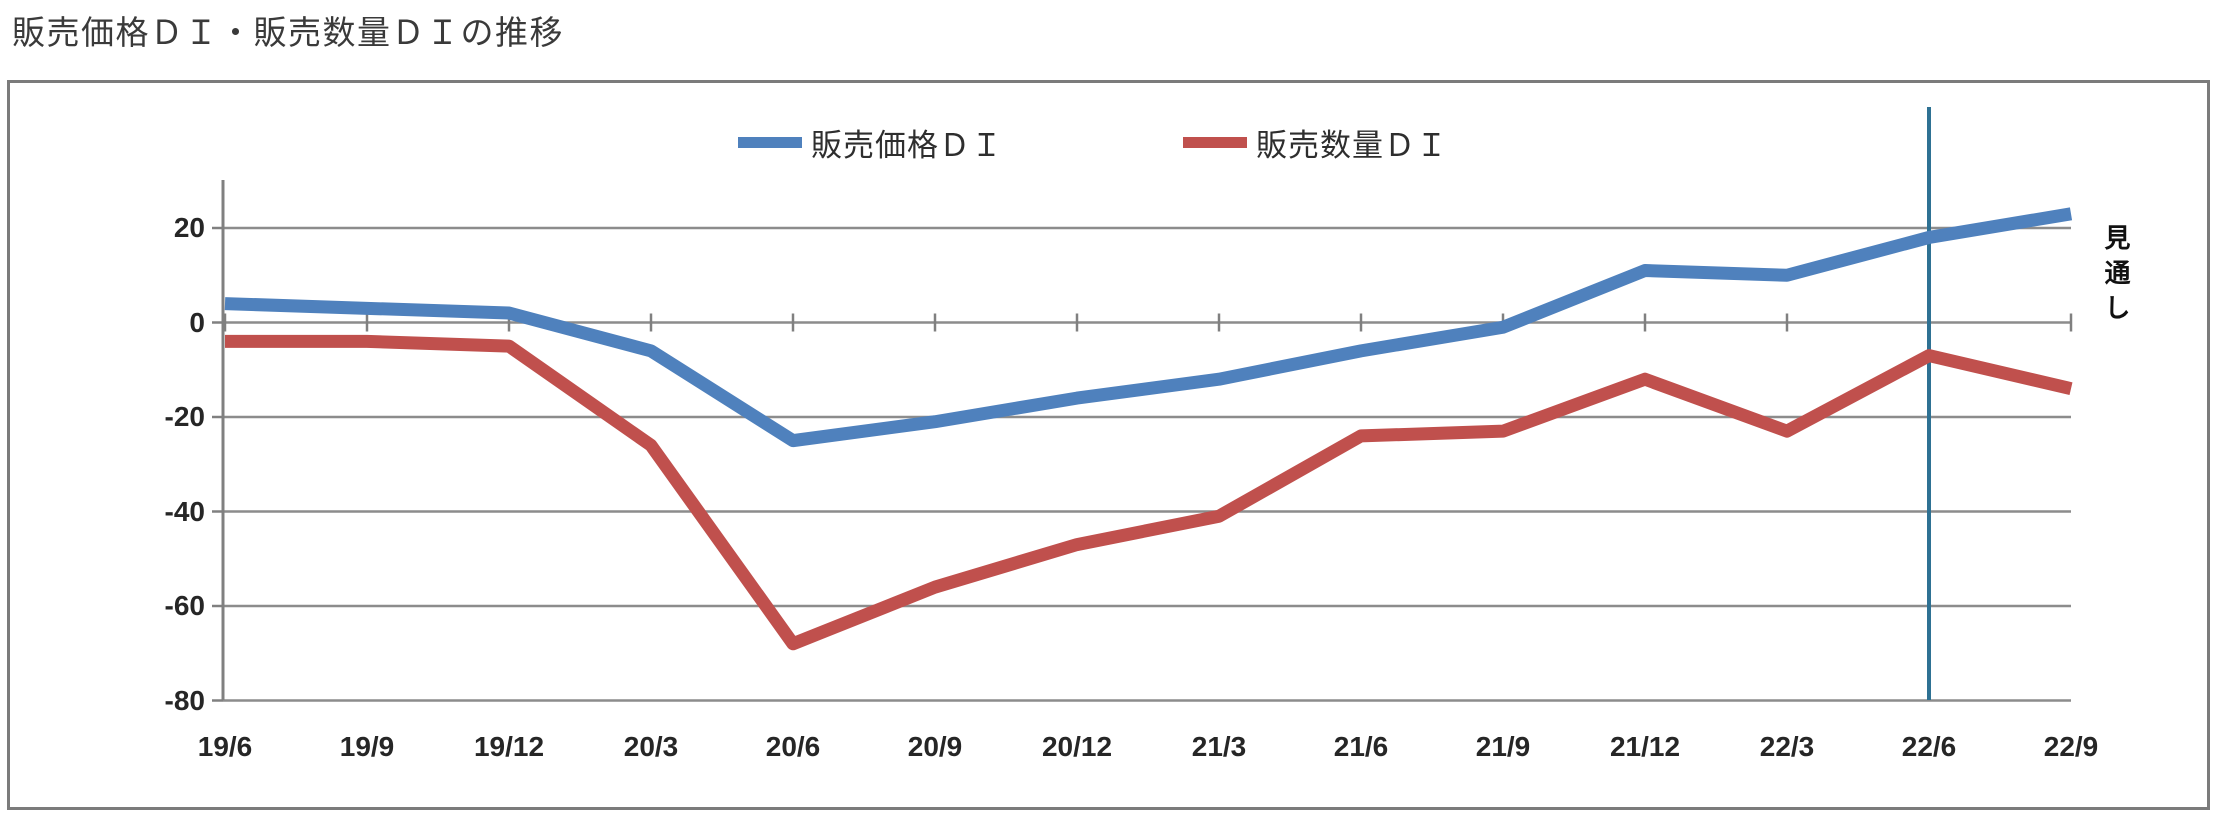  Describe the element at coordinates (1787, 746) in the screenshot. I see `x-tick-label: 22/3` at that location.